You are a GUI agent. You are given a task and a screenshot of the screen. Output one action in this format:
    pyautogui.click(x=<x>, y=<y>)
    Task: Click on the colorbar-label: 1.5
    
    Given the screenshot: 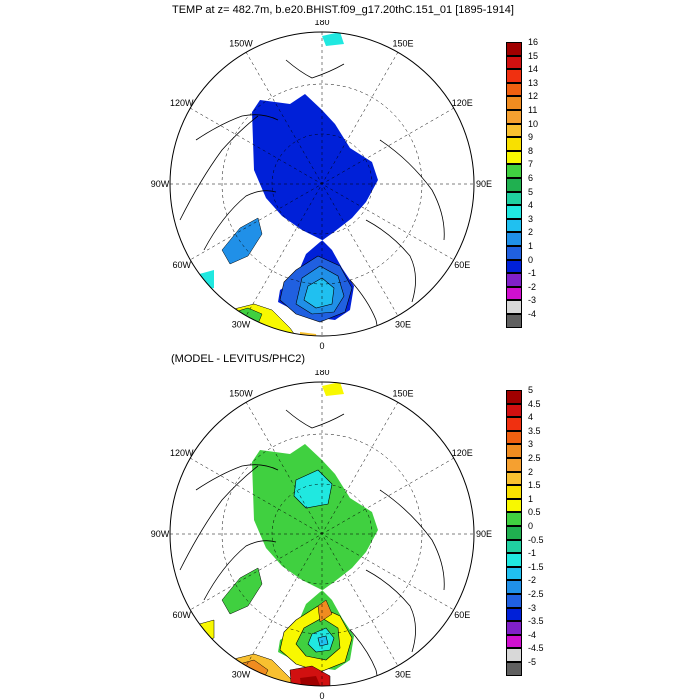 What is the action you would take?
    pyautogui.click(x=534, y=485)
    